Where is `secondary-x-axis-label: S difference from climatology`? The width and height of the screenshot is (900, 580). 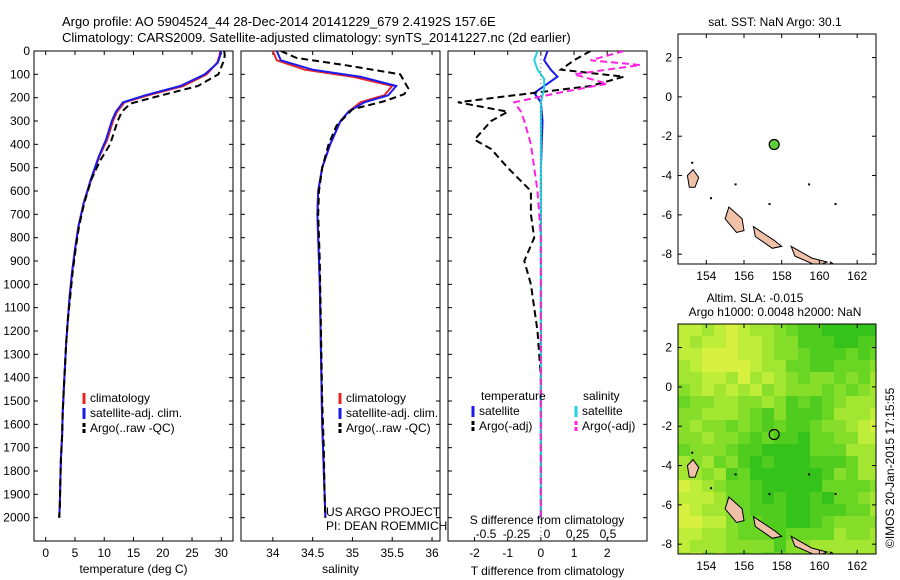 secondary-x-axis-label: S difference from climatology is located at coordinates (547, 520).